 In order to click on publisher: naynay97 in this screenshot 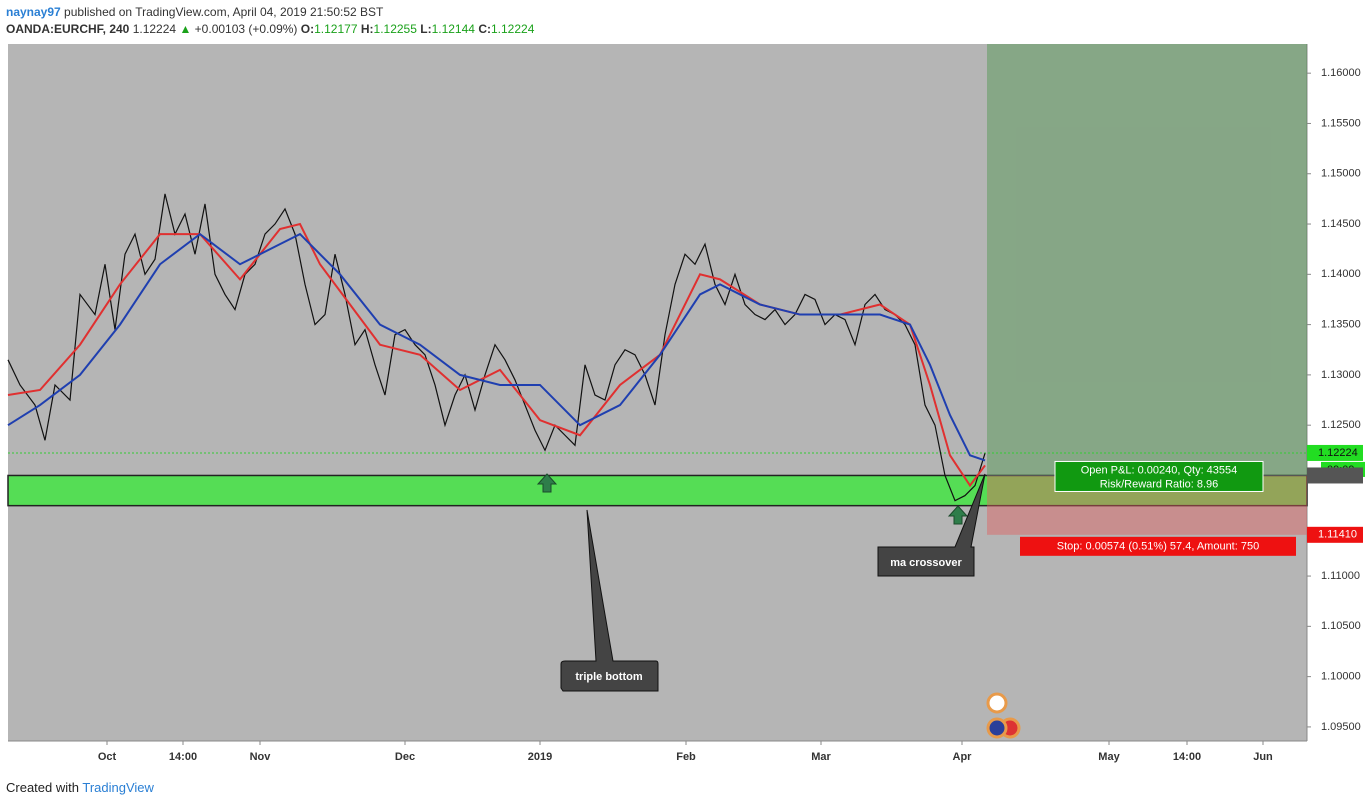, I will do `click(33, 12)`.